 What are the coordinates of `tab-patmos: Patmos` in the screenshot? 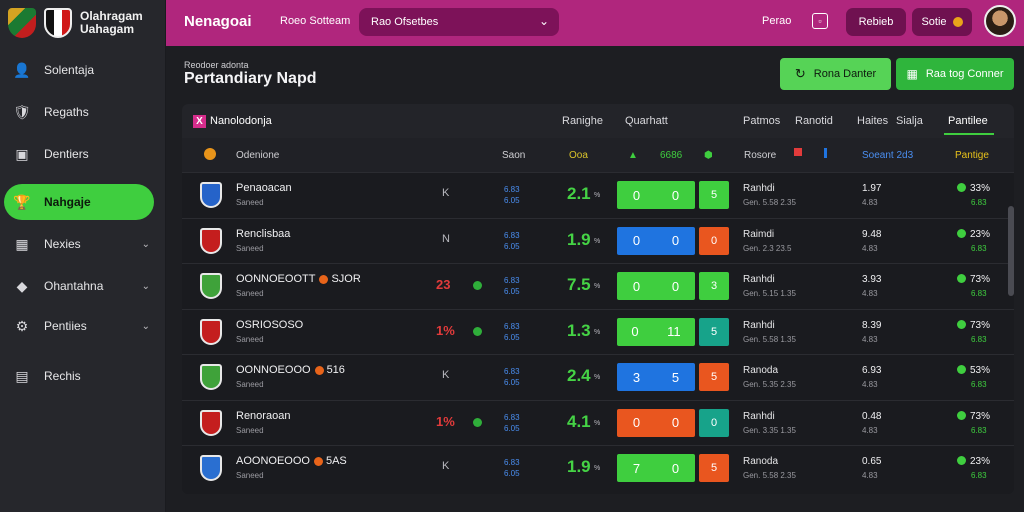 It's located at (762, 121).